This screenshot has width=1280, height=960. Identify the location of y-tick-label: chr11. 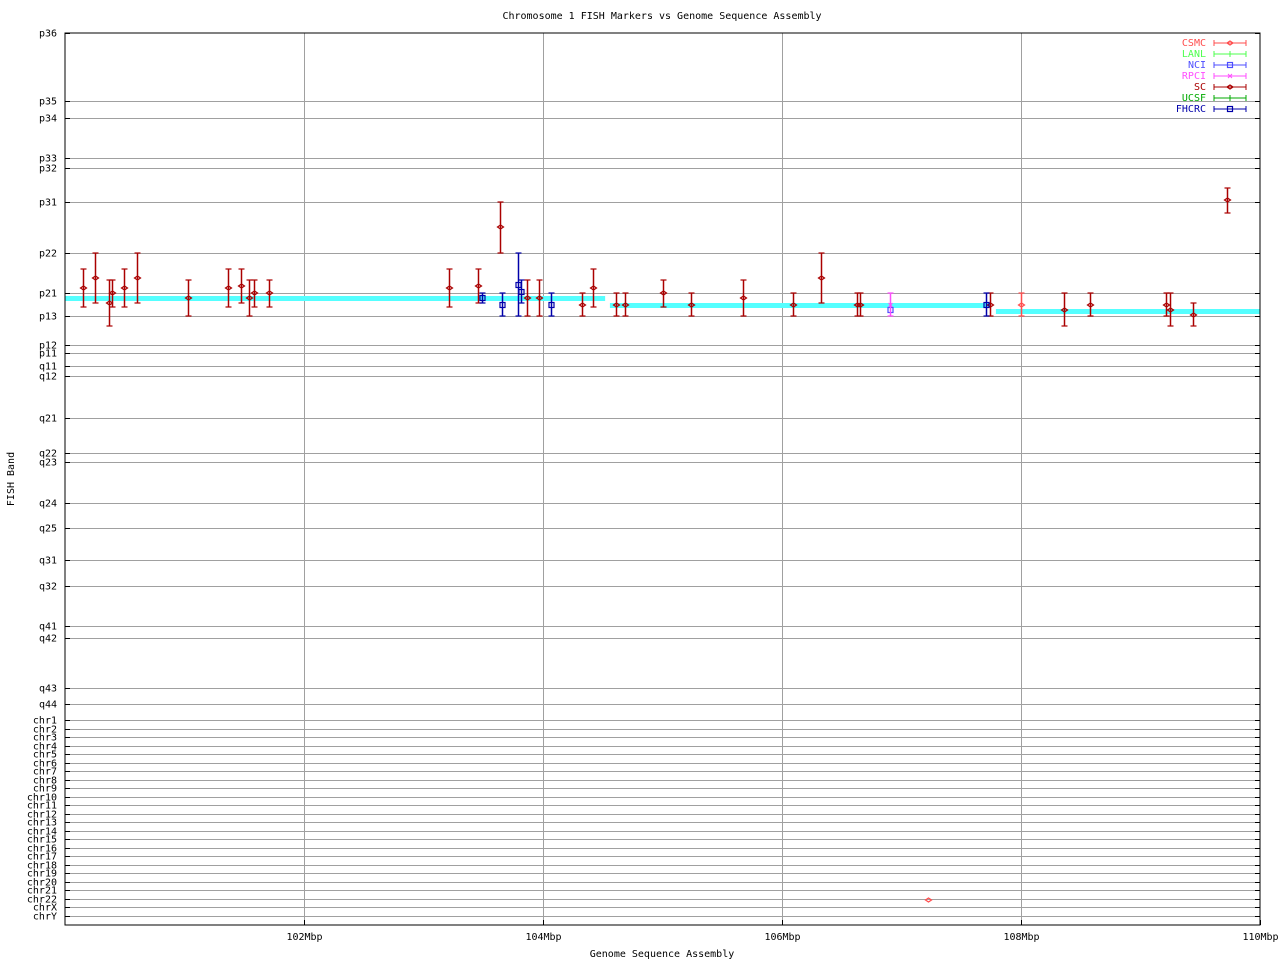
(42, 806).